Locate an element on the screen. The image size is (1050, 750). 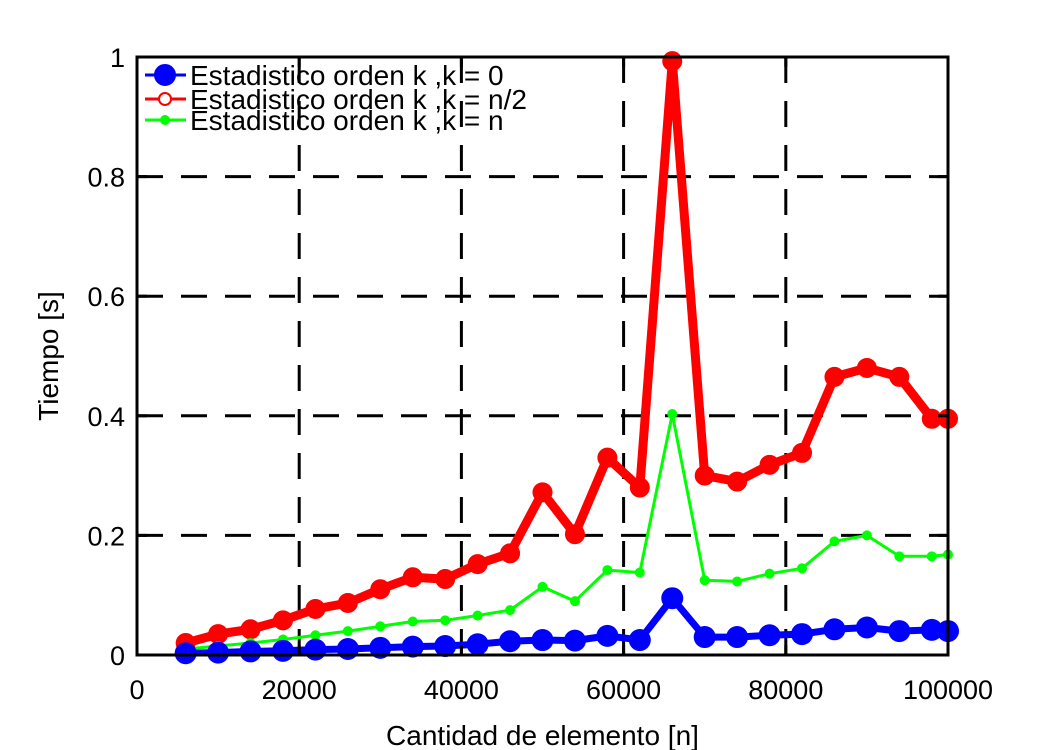
y-tick-label: 0 is located at coordinates (117, 656).